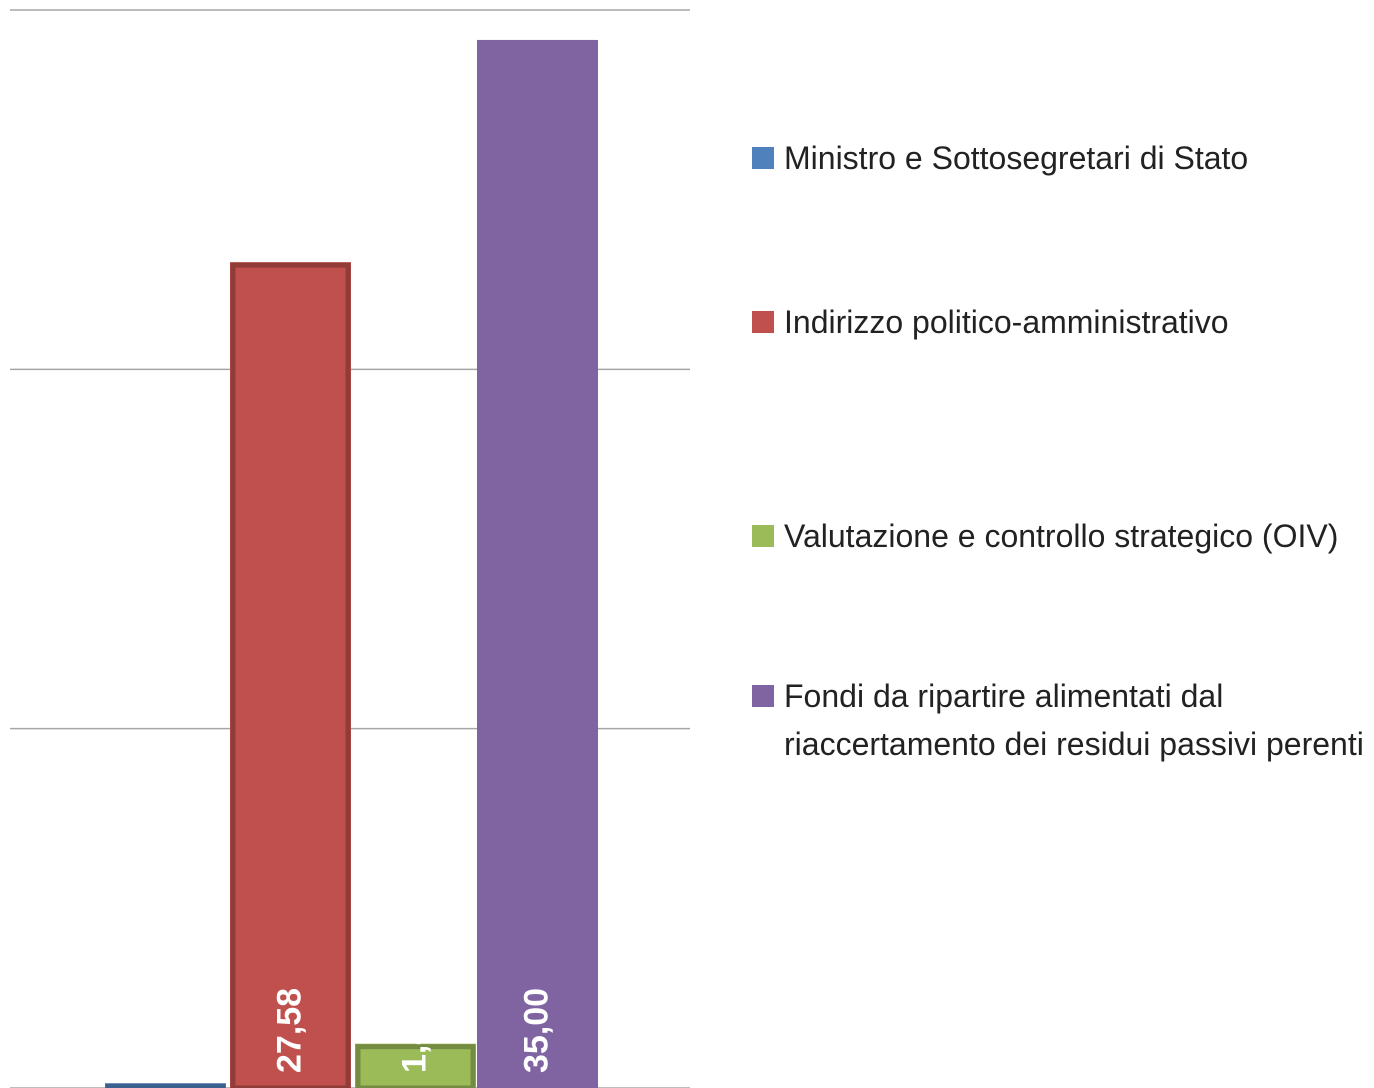  What do you see at coordinates (537, 1030) in the screenshot?
I see `data-label: 35,00` at bounding box center [537, 1030].